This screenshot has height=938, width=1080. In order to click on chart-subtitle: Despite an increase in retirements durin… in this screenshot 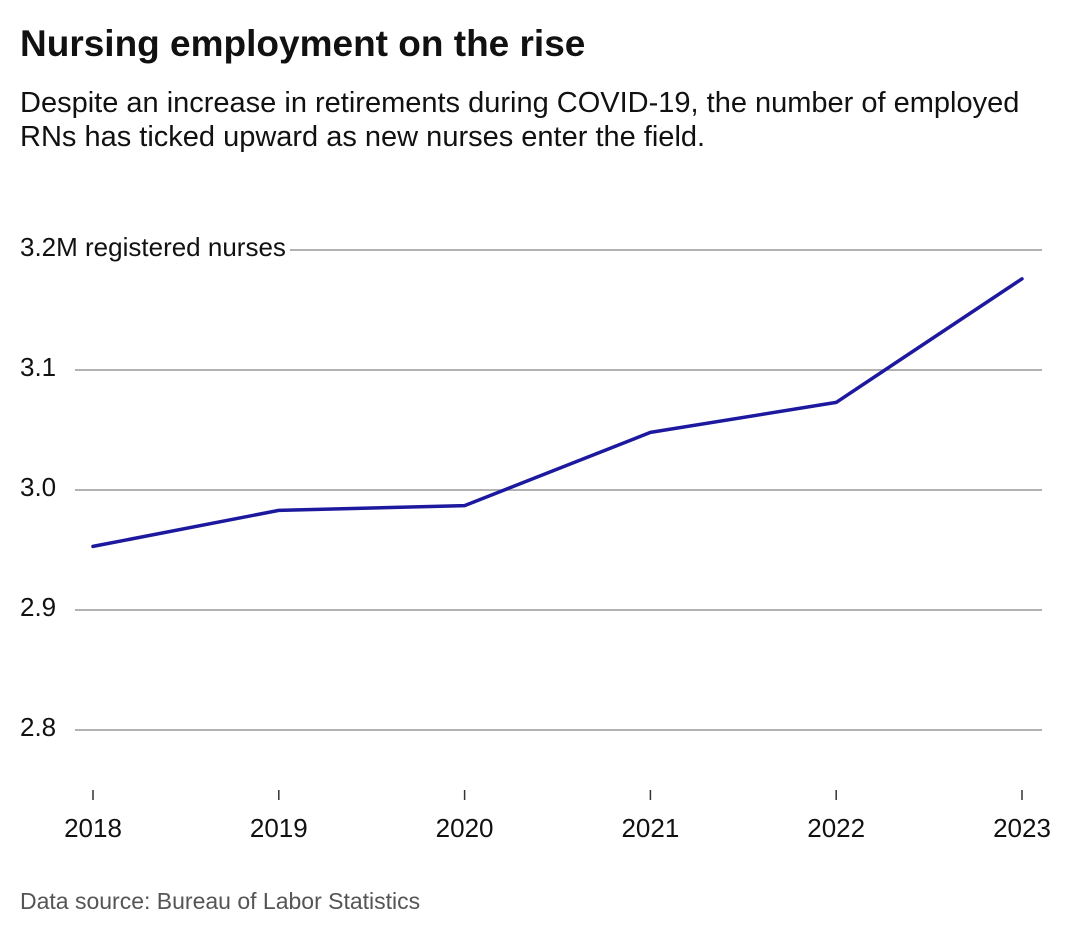, I will do `click(520, 120)`.